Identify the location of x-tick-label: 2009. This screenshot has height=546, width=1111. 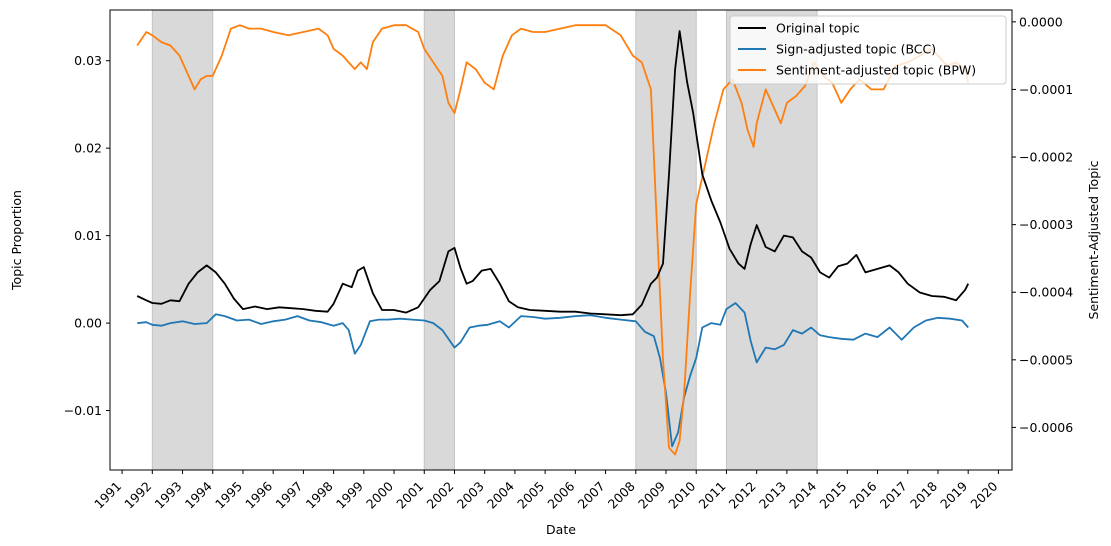
(651, 494).